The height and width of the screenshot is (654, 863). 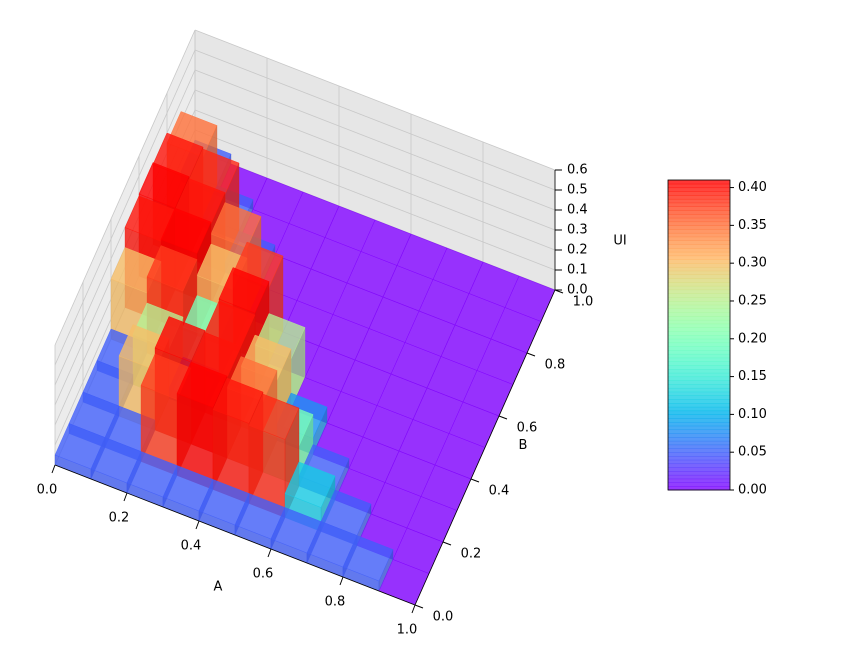 What do you see at coordinates (752, 376) in the screenshot?
I see `colorbar-tick-label: 0.15` at bounding box center [752, 376].